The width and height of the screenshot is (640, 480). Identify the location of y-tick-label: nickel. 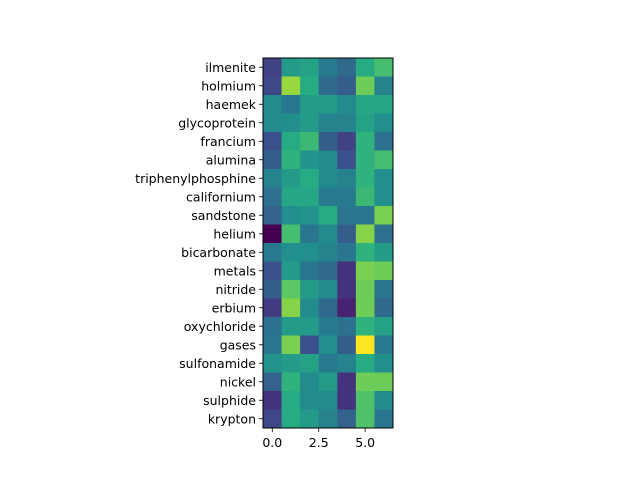
(238, 381).